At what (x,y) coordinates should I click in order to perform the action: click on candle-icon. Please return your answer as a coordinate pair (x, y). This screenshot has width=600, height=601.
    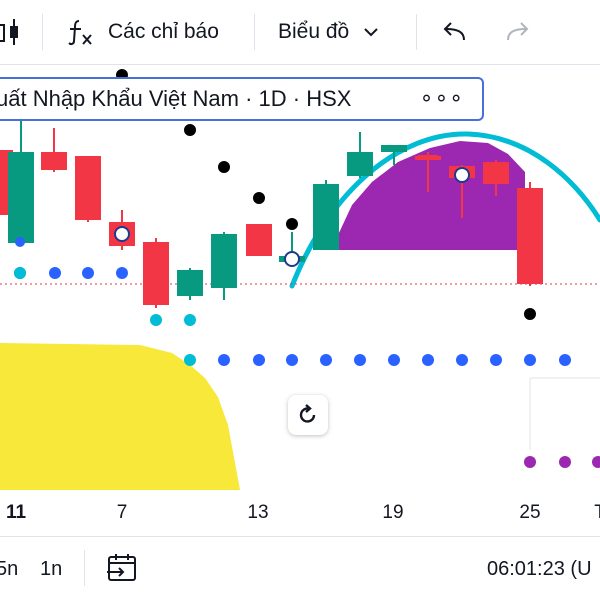
    Looking at the image, I should click on (12, 32).